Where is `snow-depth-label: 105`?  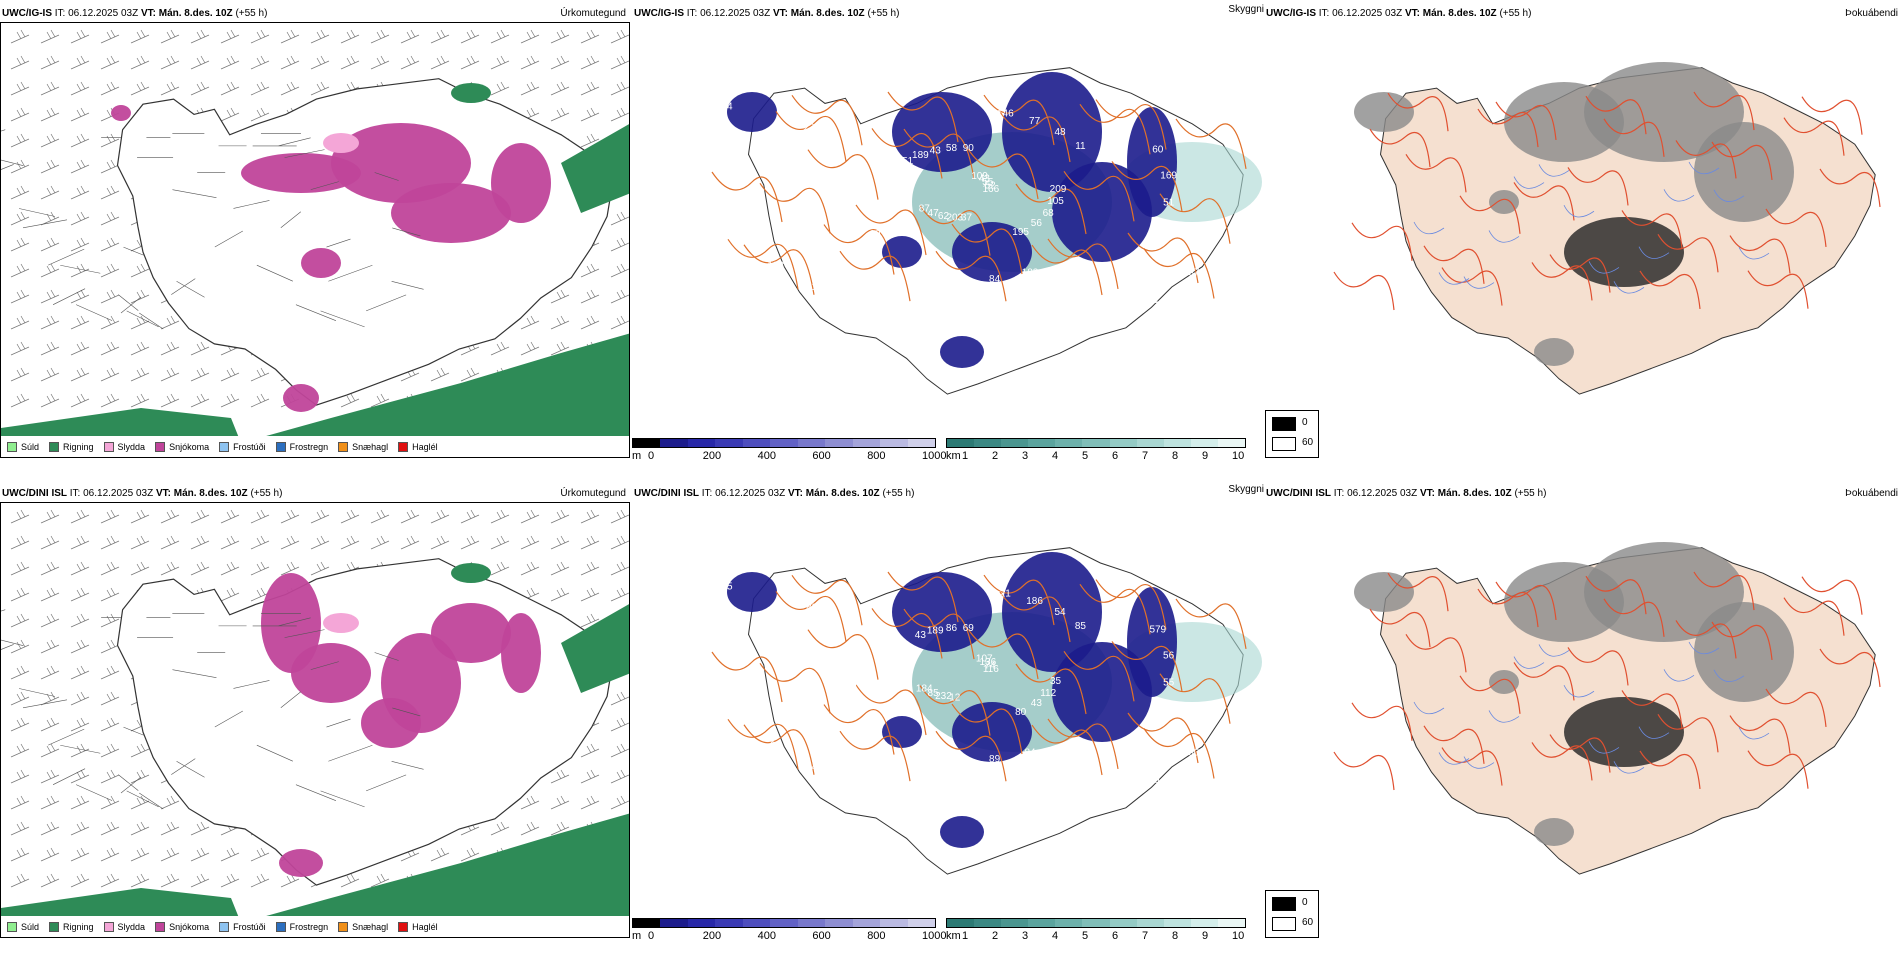 snow-depth-label: 105 is located at coordinates (1055, 201).